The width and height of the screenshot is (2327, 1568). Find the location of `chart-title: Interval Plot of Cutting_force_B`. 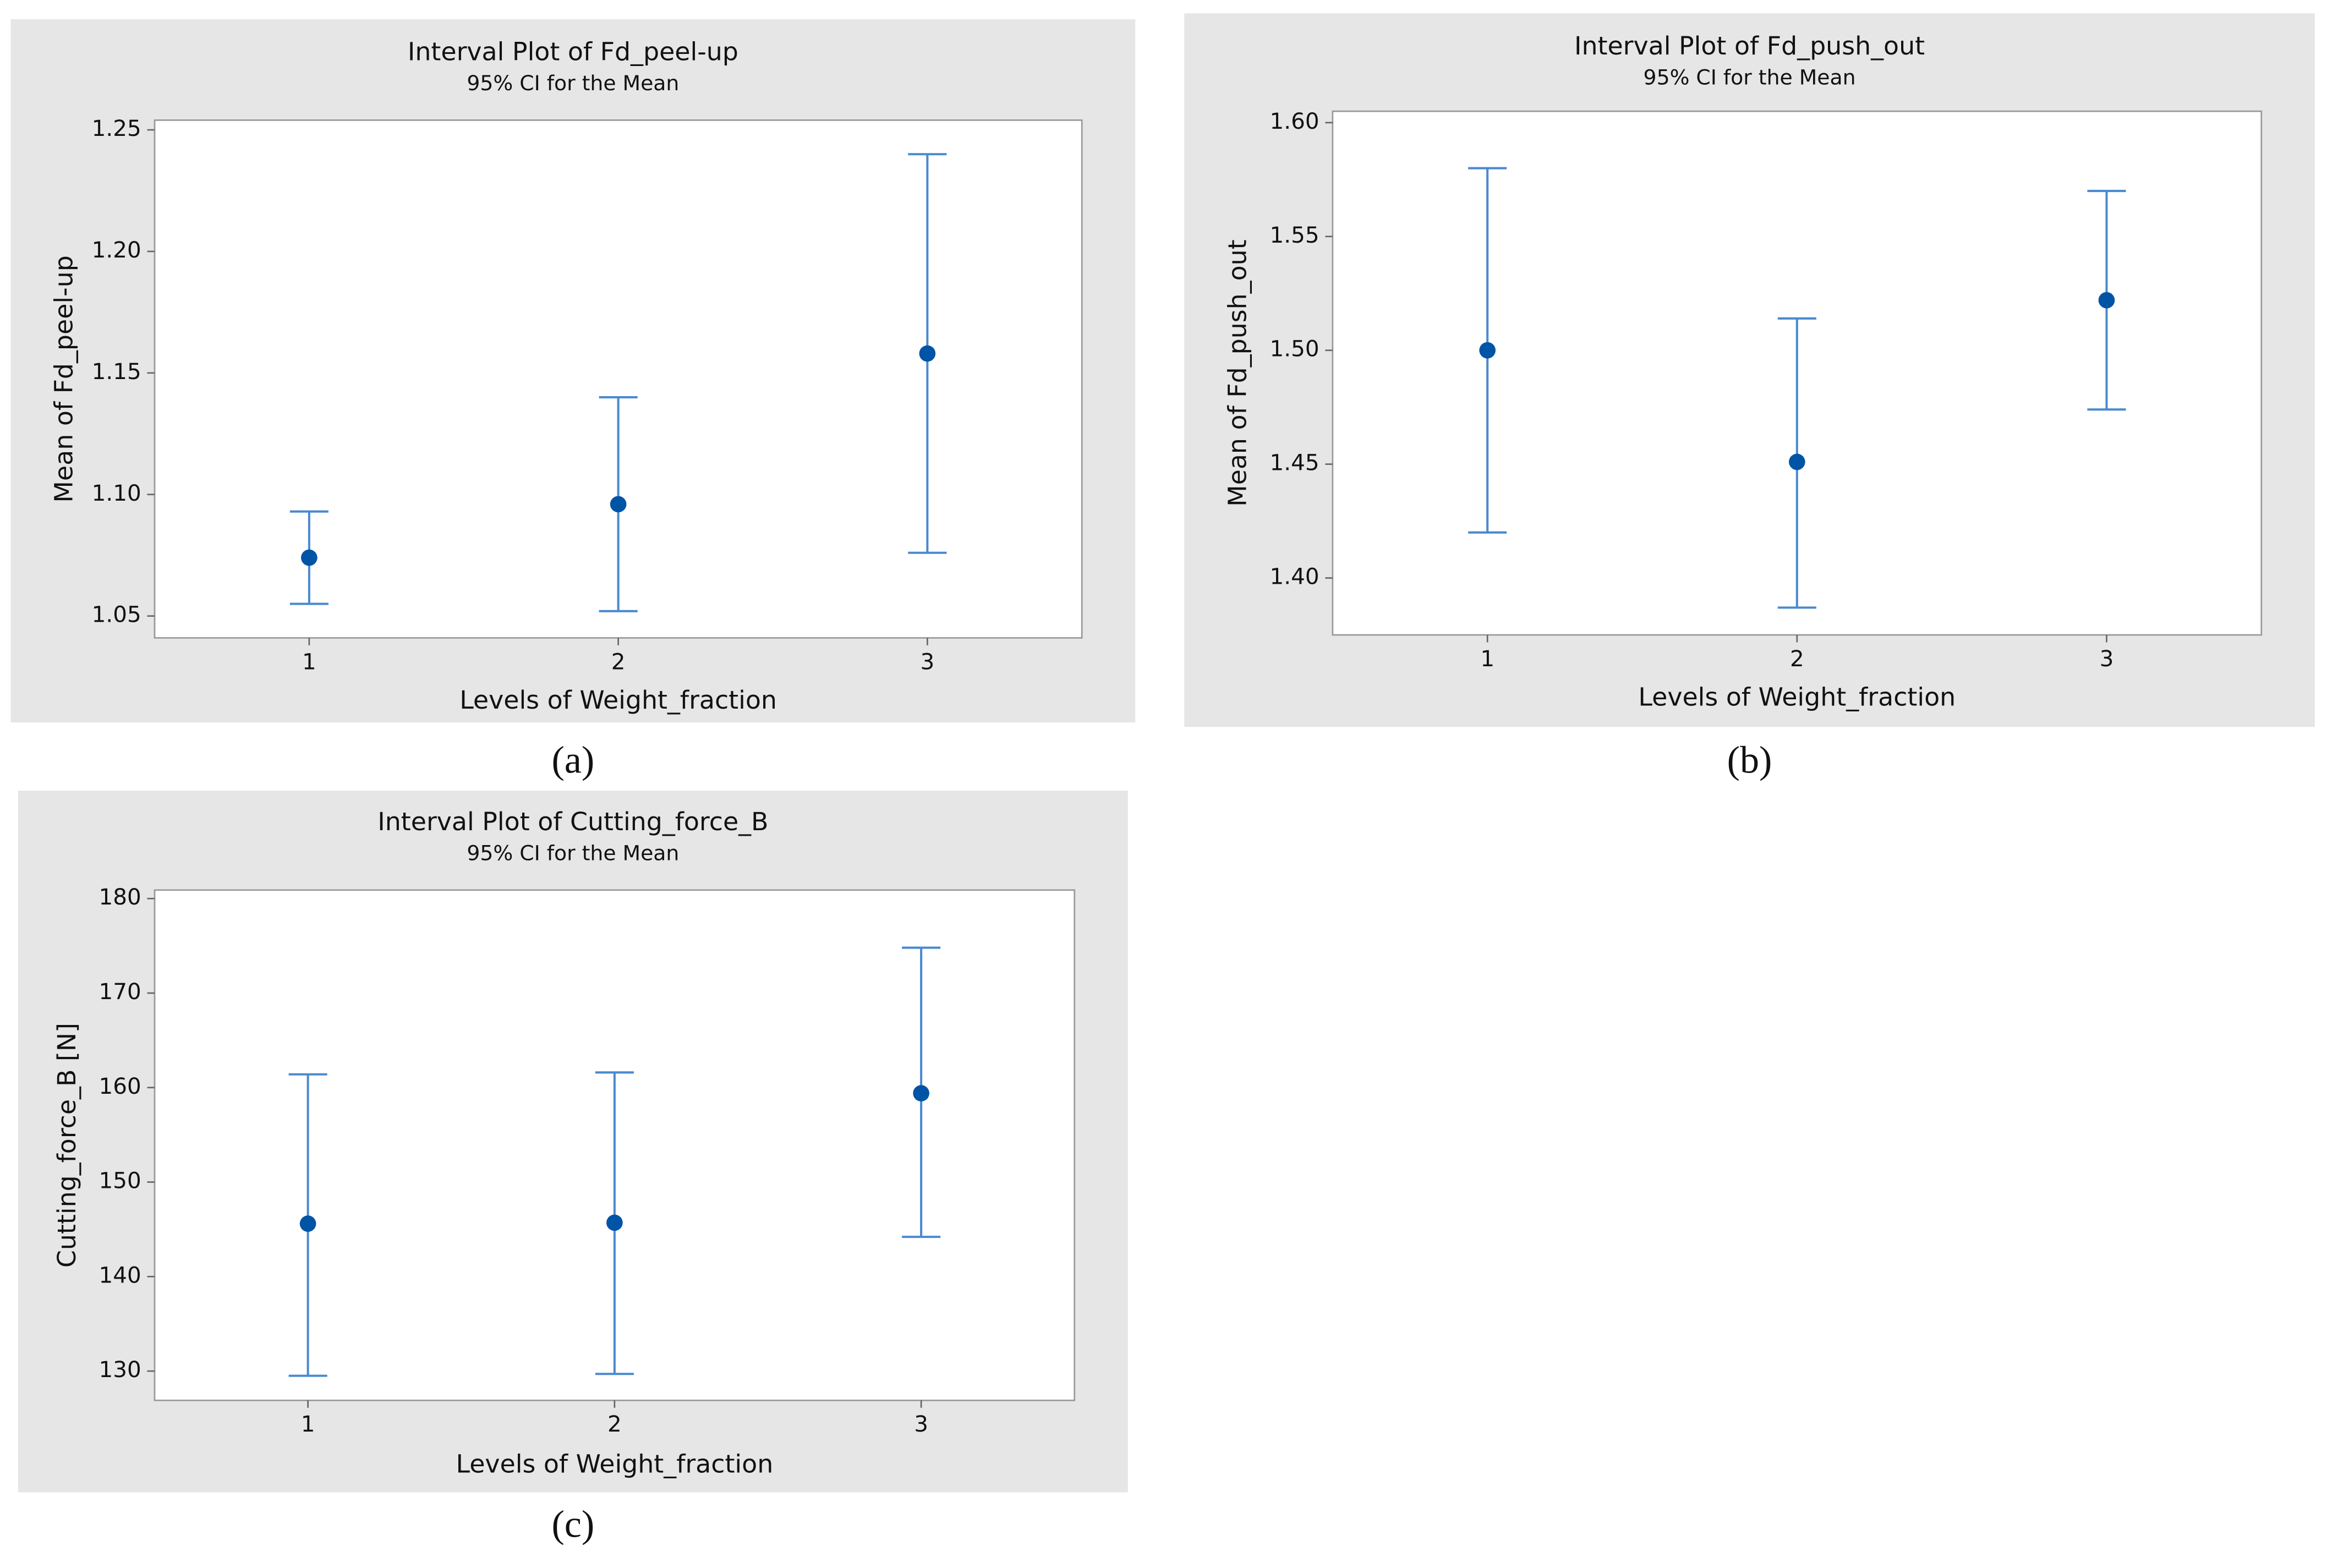

chart-title: Interval Plot of Cutting_force_B is located at coordinates (572, 821).